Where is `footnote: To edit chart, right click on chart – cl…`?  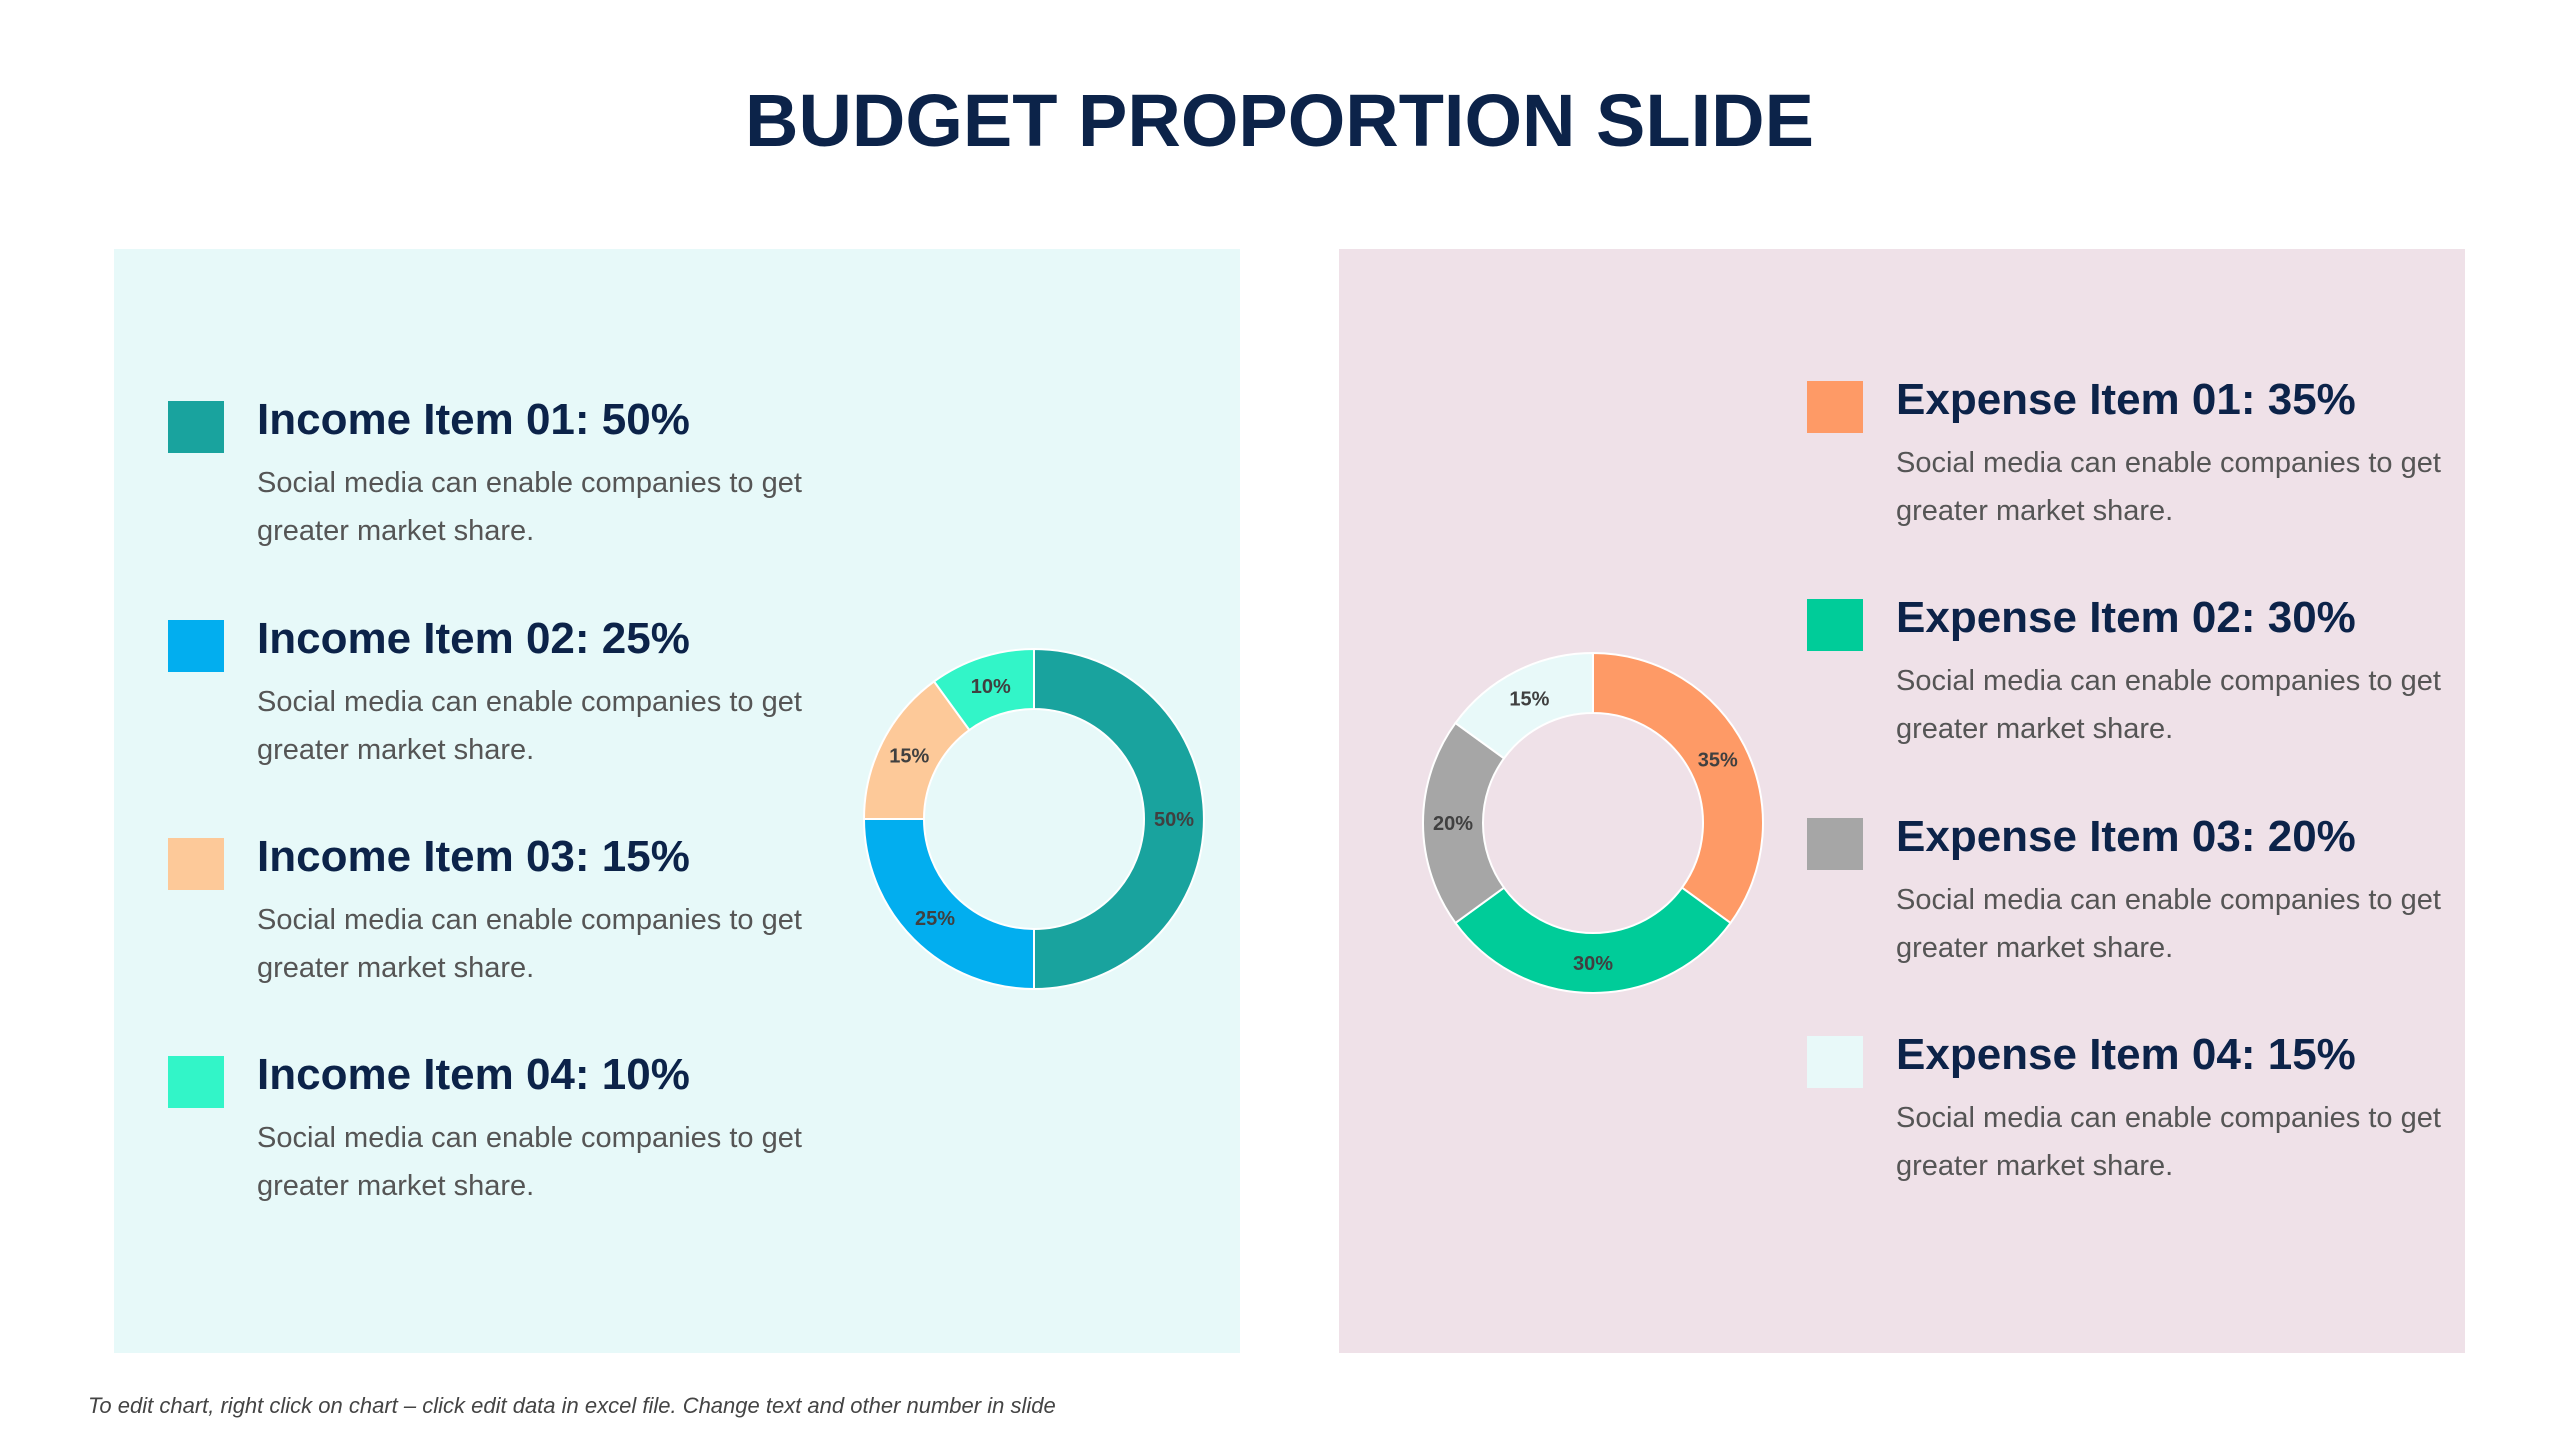
footnote: To edit chart, right click on chart – cl… is located at coordinates (572, 1405).